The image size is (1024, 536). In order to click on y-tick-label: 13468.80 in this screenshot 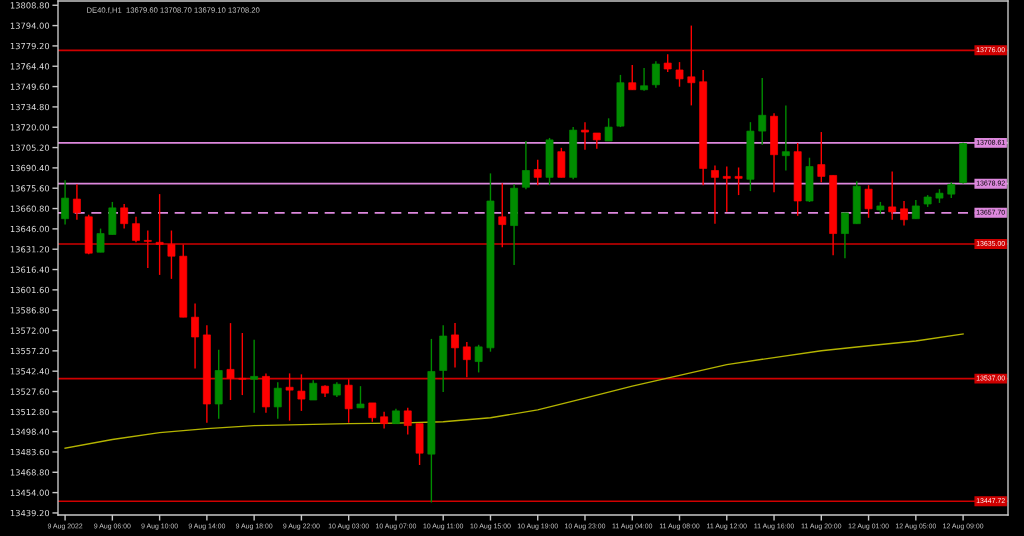, I will do `click(30, 472)`.